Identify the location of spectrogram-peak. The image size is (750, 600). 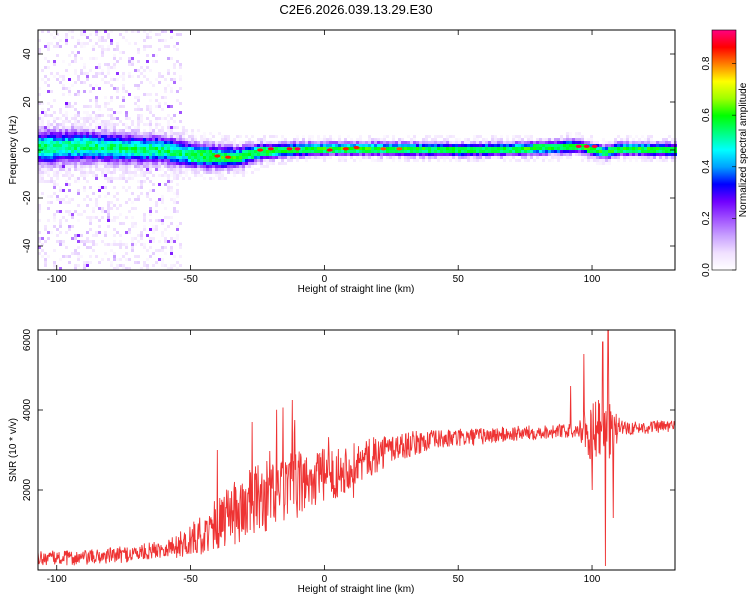
(217, 156).